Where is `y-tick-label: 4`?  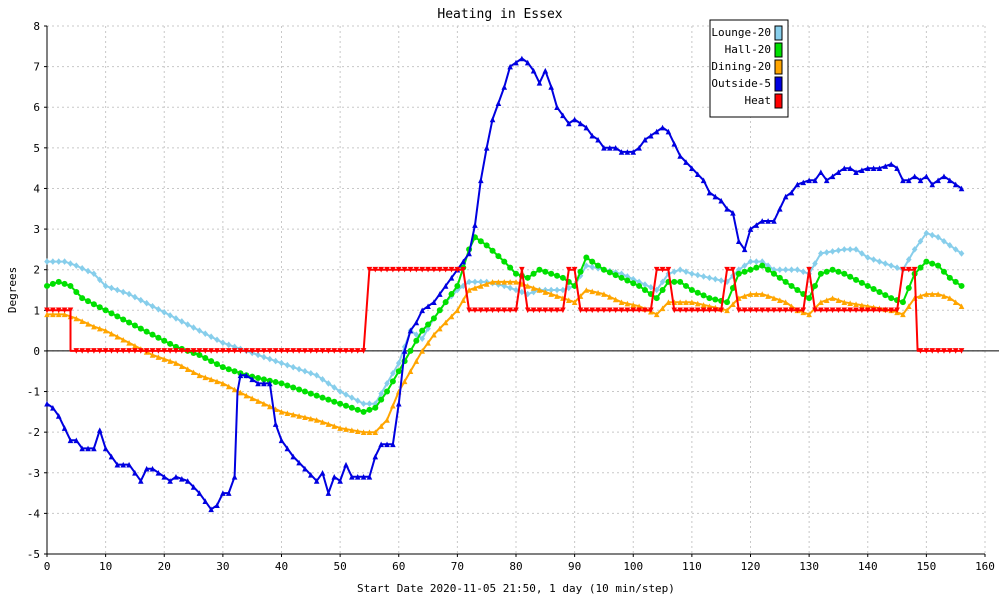
y-tick-label: 4 is located at coordinates (36, 188).